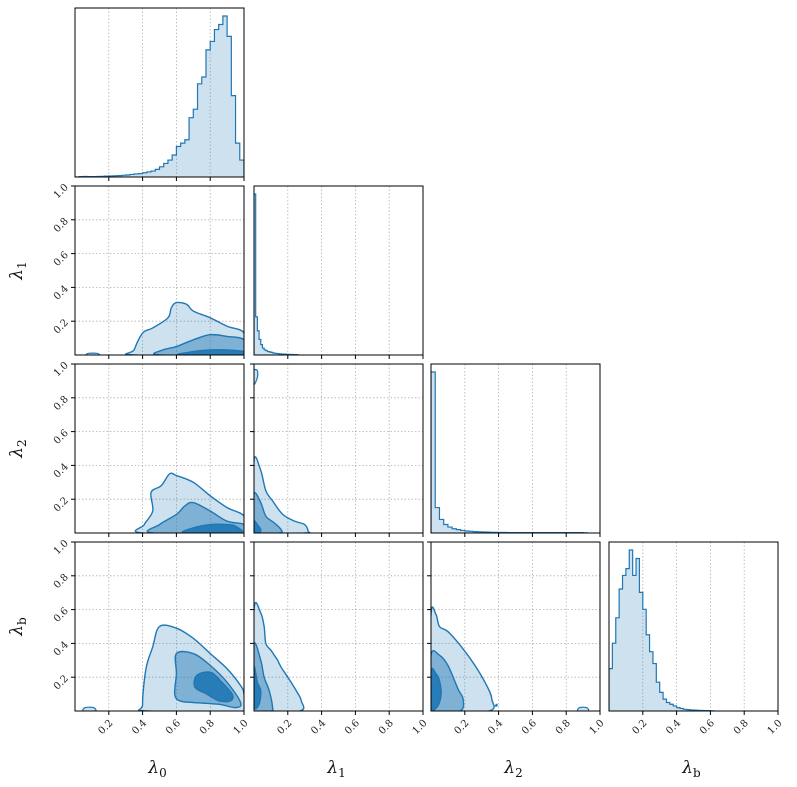  What do you see at coordinates (163, 773) in the screenshot?
I see `axis-label-subscript: 0` at bounding box center [163, 773].